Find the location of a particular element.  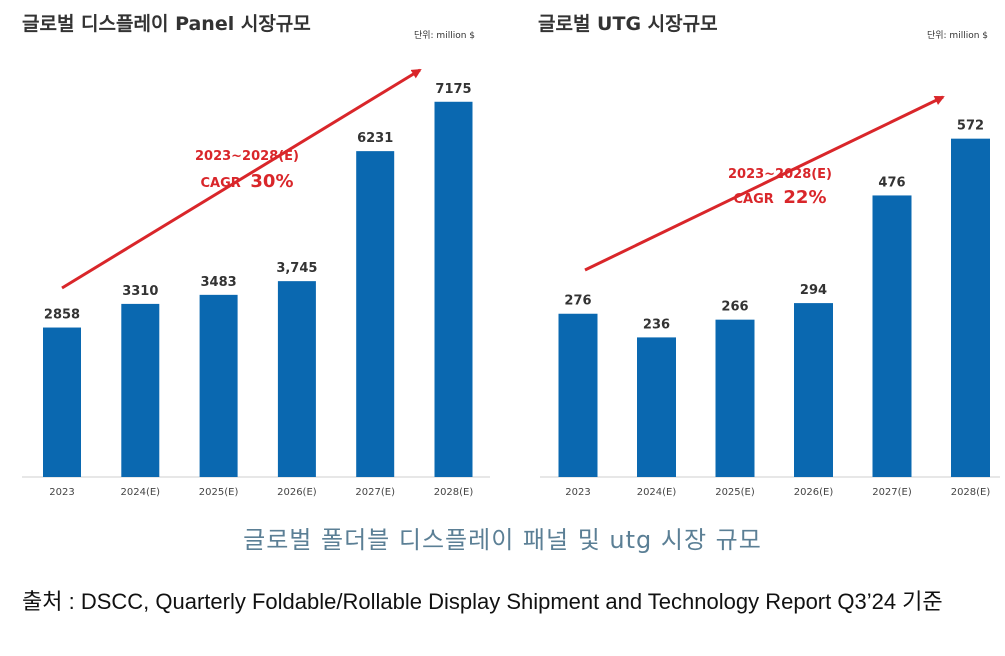

utg-value-label-2: 266 is located at coordinates (734, 307).